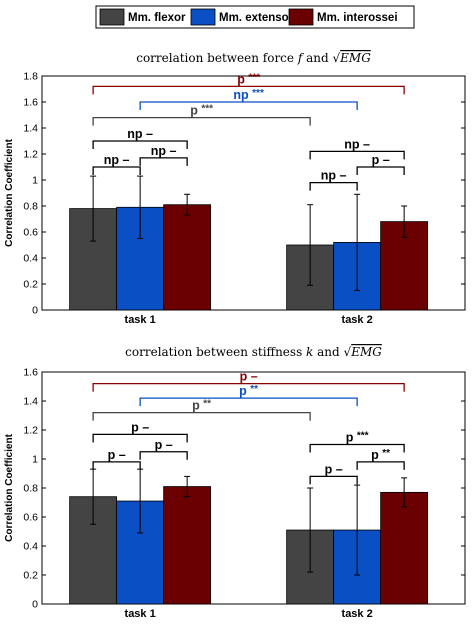  What do you see at coordinates (140, 320) in the screenshot?
I see `x-tick-label: task 1` at bounding box center [140, 320].